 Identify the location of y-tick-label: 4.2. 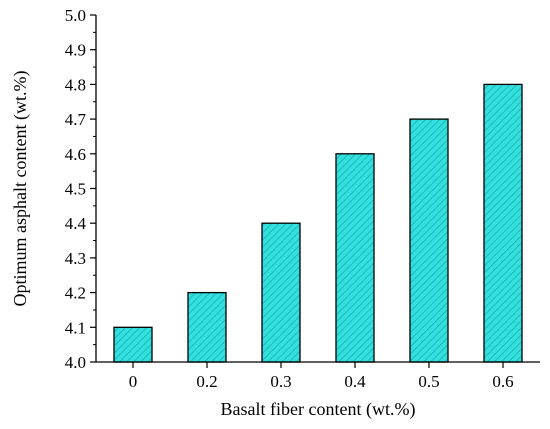
(75, 293).